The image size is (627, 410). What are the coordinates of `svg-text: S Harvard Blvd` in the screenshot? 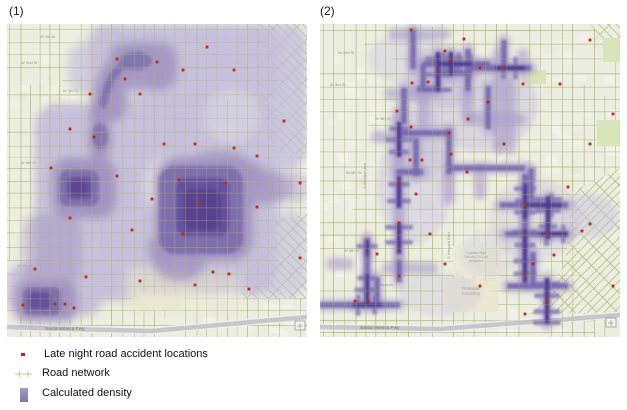 It's located at (448, 245).